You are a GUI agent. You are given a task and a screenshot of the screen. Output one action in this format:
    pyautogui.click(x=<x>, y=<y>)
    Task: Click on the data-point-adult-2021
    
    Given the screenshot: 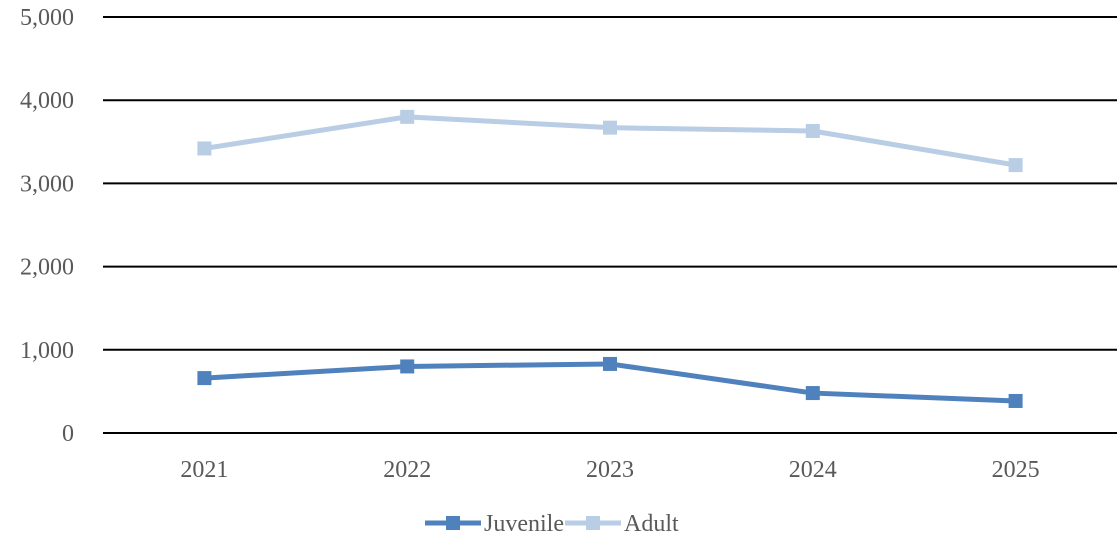 What is the action you would take?
    pyautogui.click(x=204, y=148)
    